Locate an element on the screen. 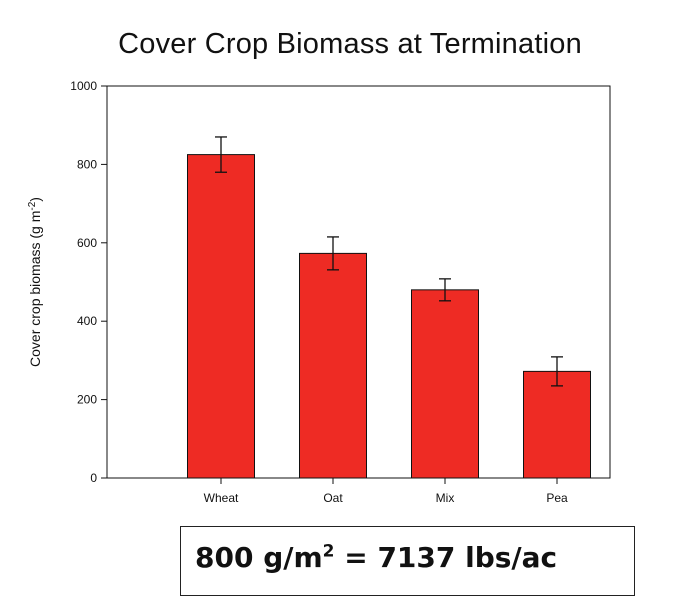  y-tick-label-600: 600 is located at coordinates (87, 243).